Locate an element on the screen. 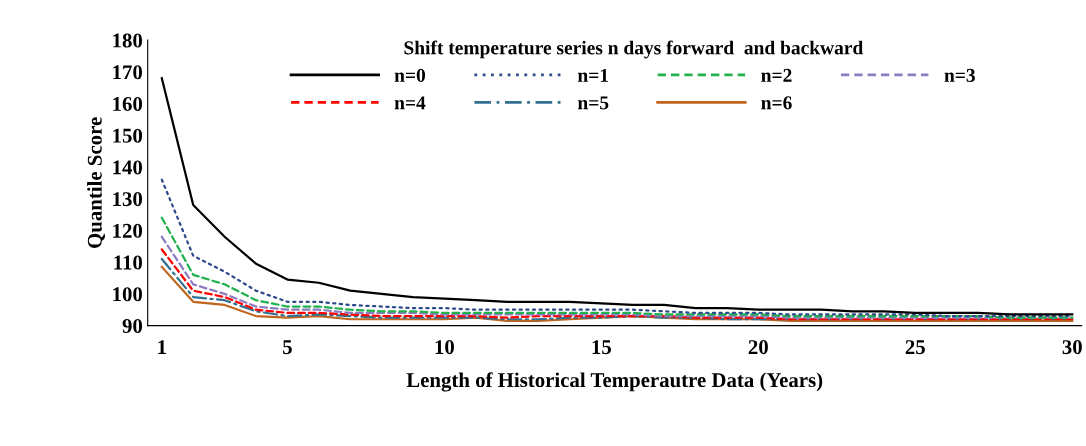  y-tick-label: 180 is located at coordinates (128, 40).